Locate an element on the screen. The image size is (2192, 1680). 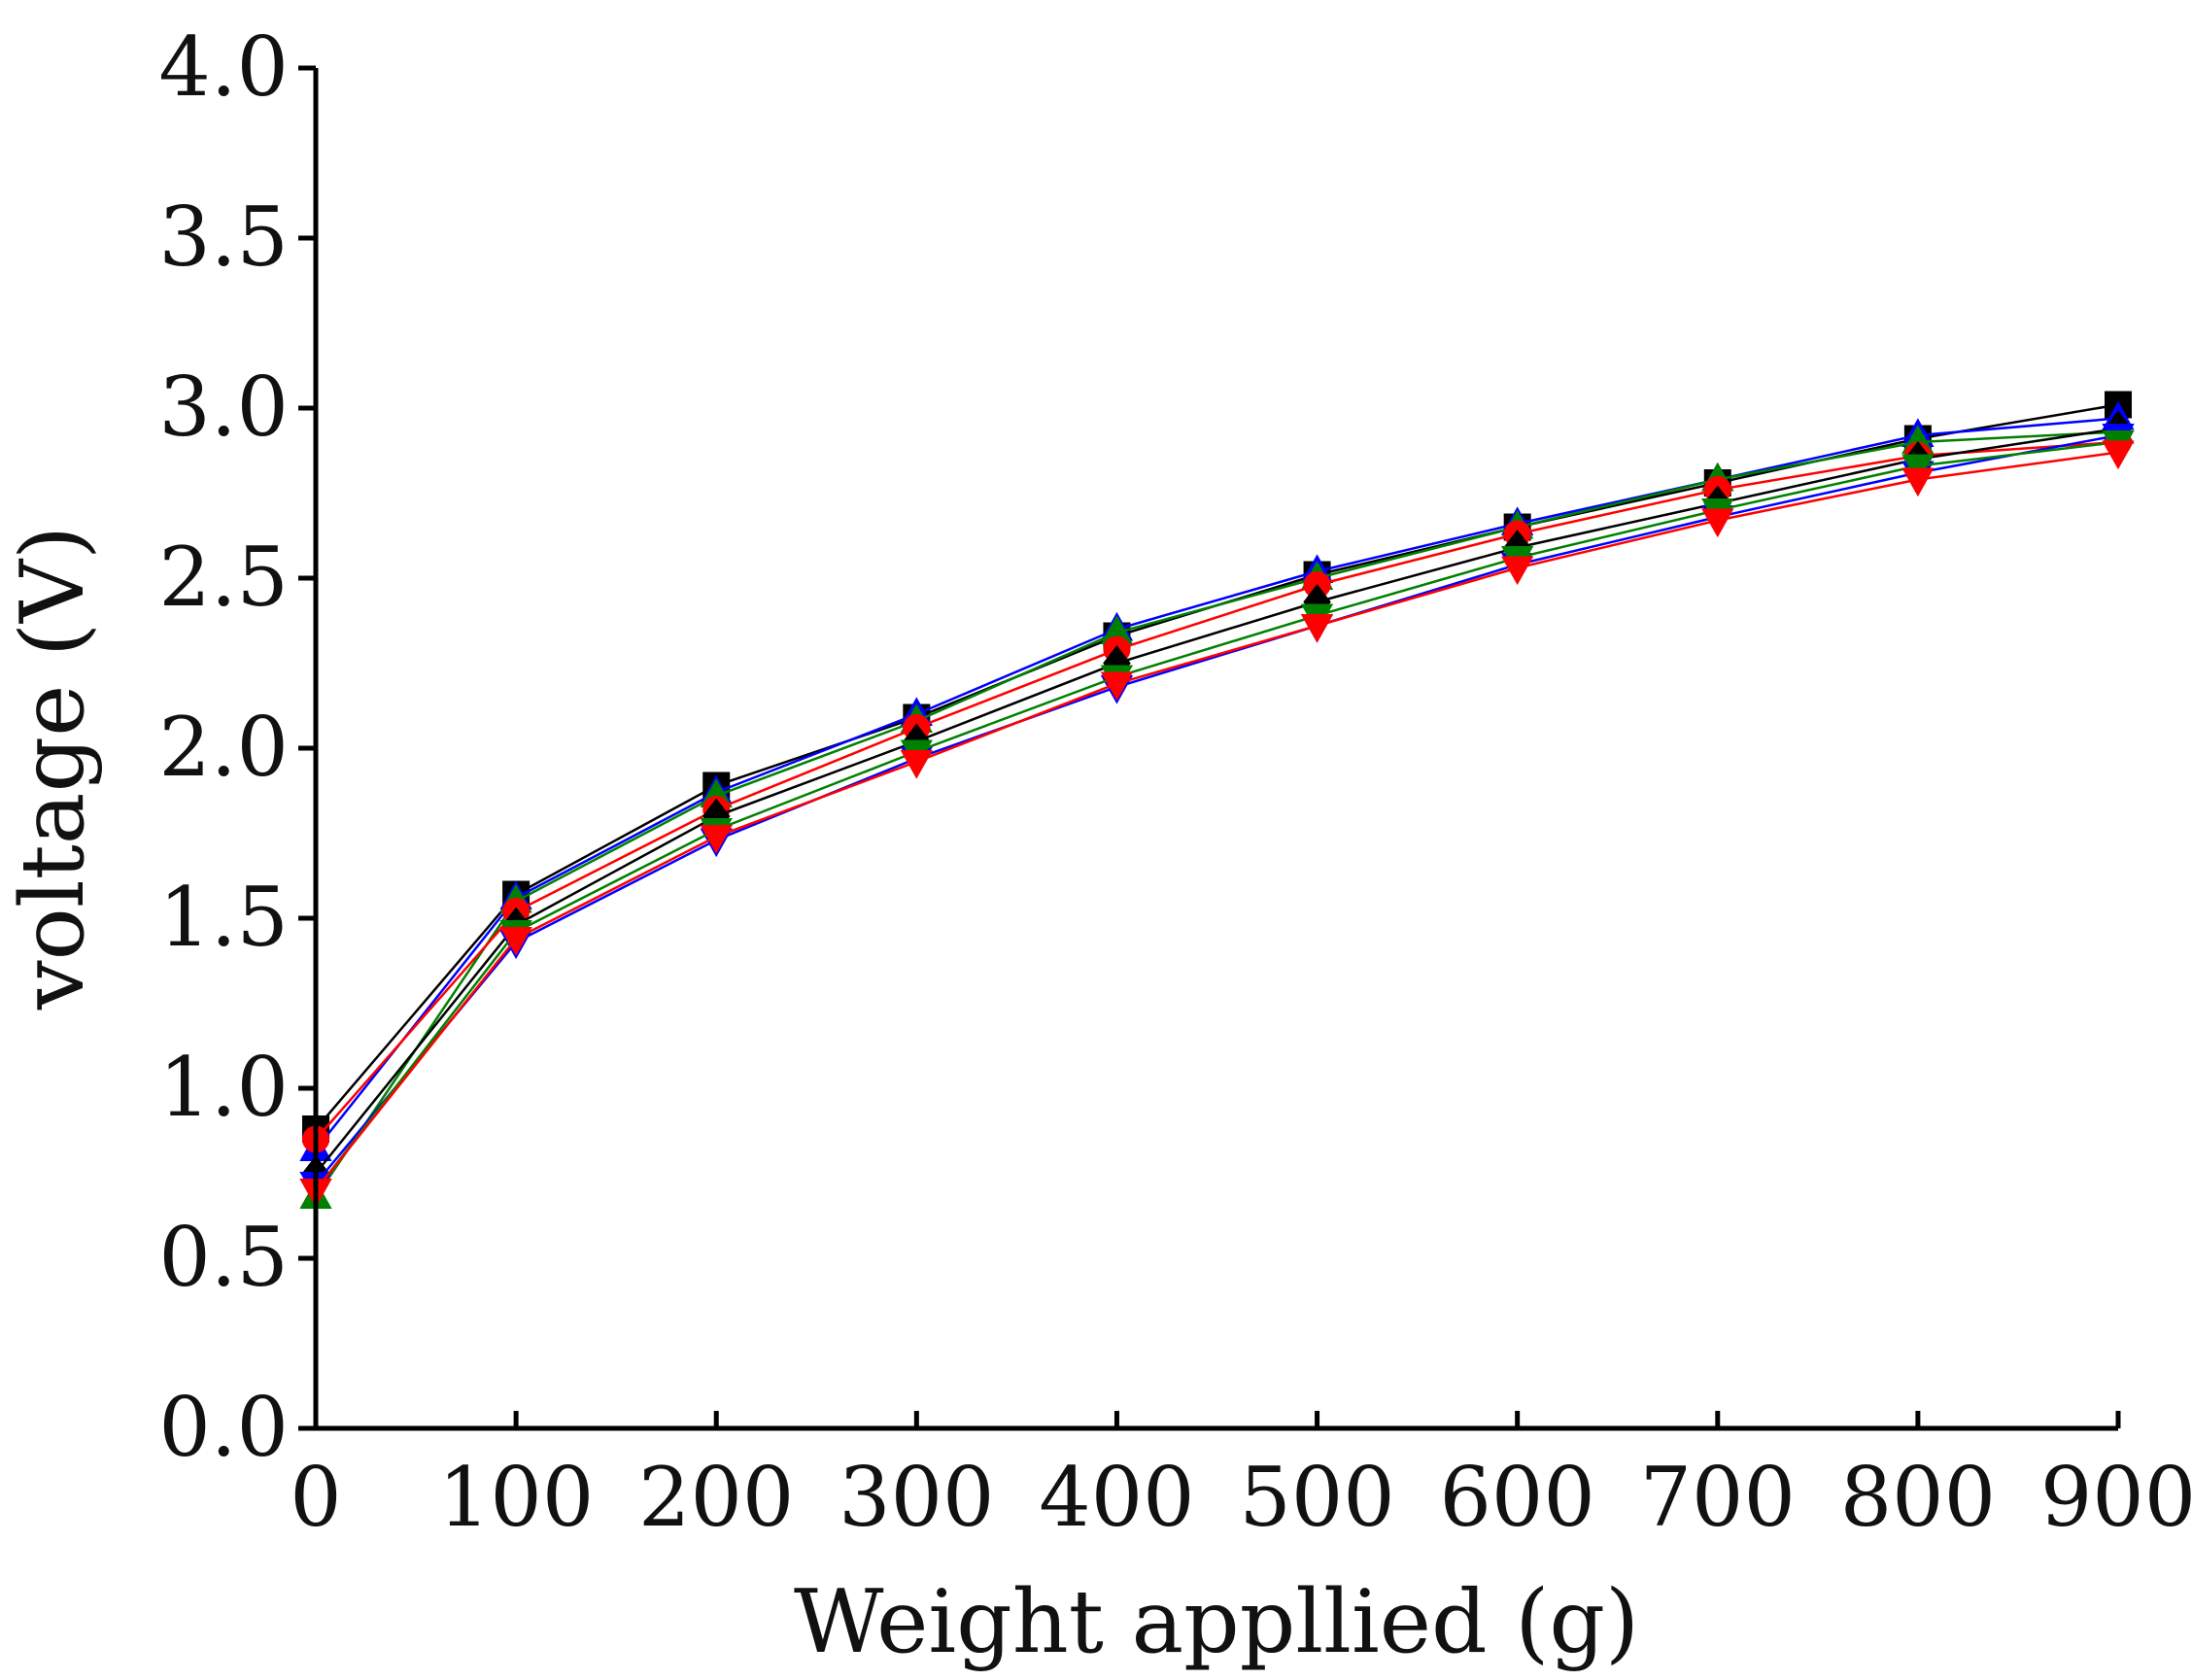
y-tick-label: 2.5 is located at coordinates (223, 577).